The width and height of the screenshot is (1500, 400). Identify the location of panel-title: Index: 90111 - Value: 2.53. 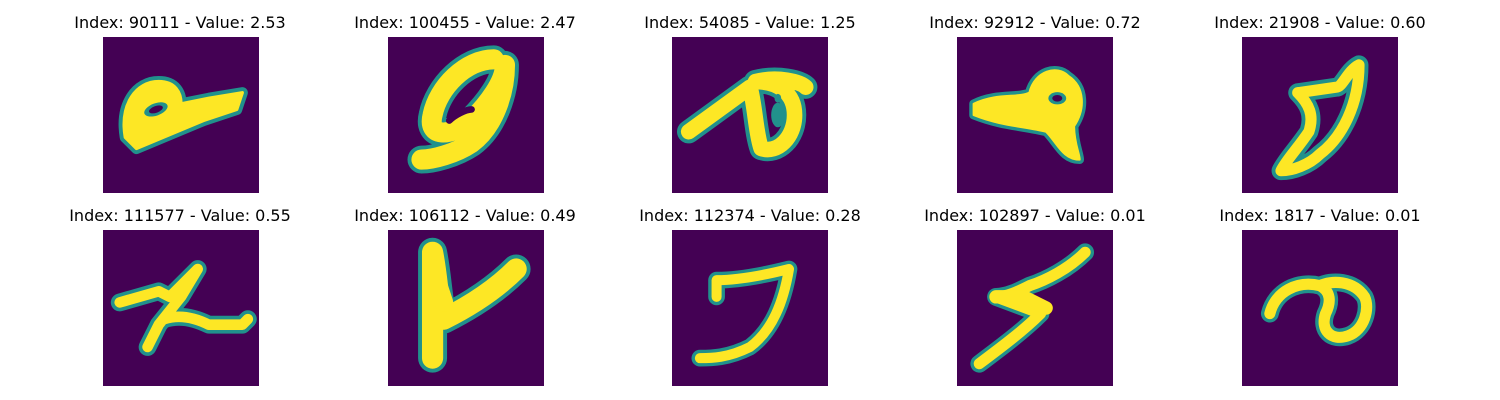
(180, 22).